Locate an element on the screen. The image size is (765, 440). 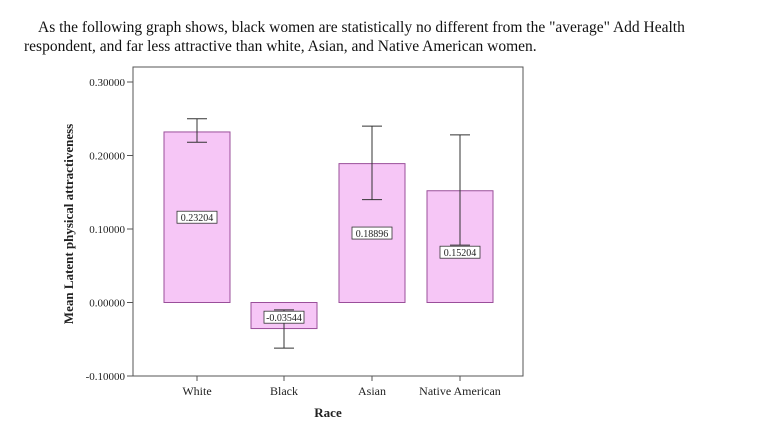
data-label: 0.23204 is located at coordinates (197, 218).